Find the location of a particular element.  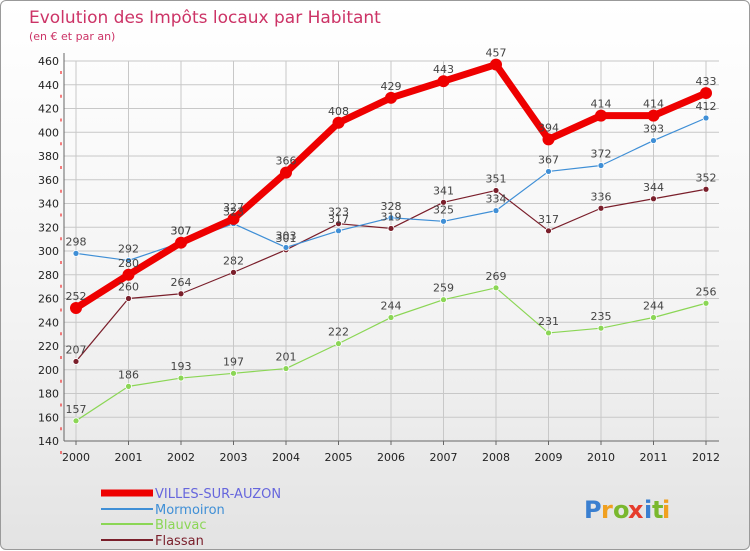

data-label-flassan: 336 is located at coordinates (601, 196).